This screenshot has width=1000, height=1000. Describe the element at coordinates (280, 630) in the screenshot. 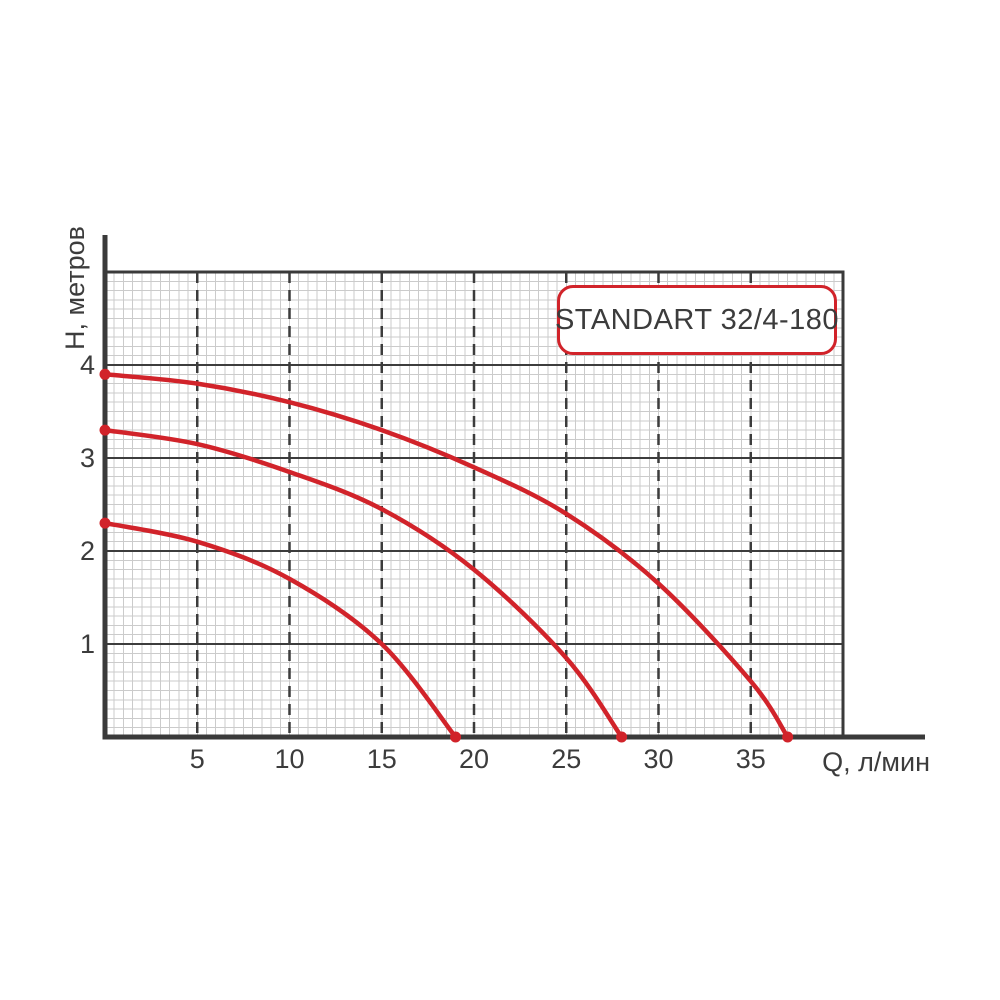

I see `pump-curve-curve-low` at that location.